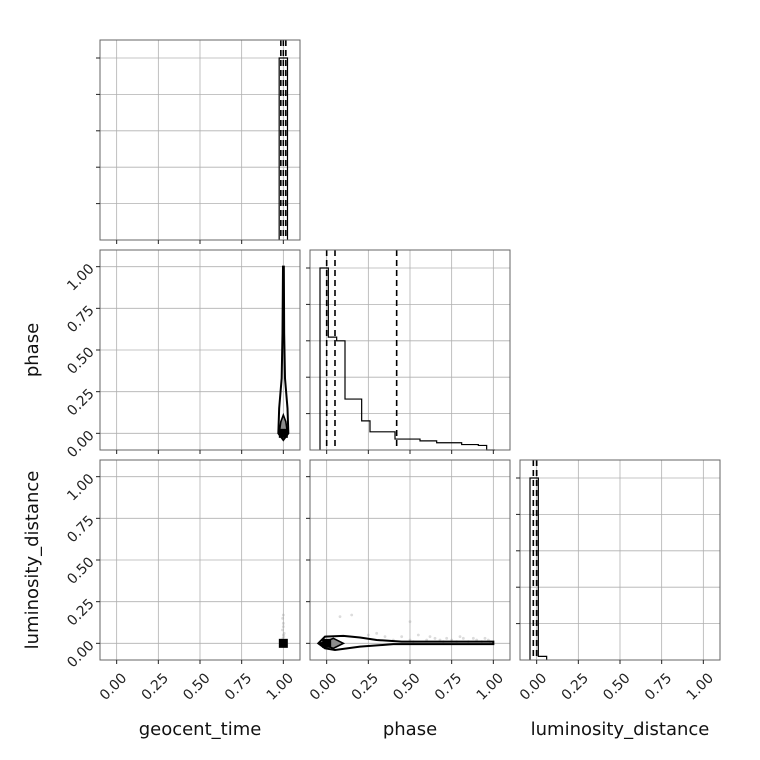 The image size is (760, 760). What do you see at coordinates (283, 148) in the screenshot?
I see `histogram-geocent_time` at bounding box center [283, 148].